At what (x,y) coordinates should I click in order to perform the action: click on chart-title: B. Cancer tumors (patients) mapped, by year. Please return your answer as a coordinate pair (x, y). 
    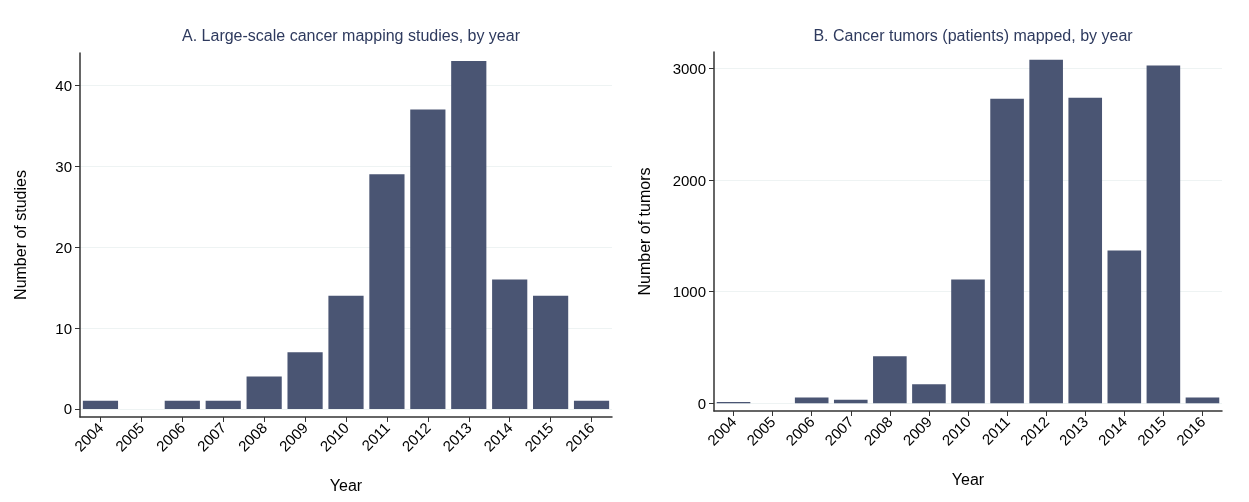
    Looking at the image, I should click on (973, 35).